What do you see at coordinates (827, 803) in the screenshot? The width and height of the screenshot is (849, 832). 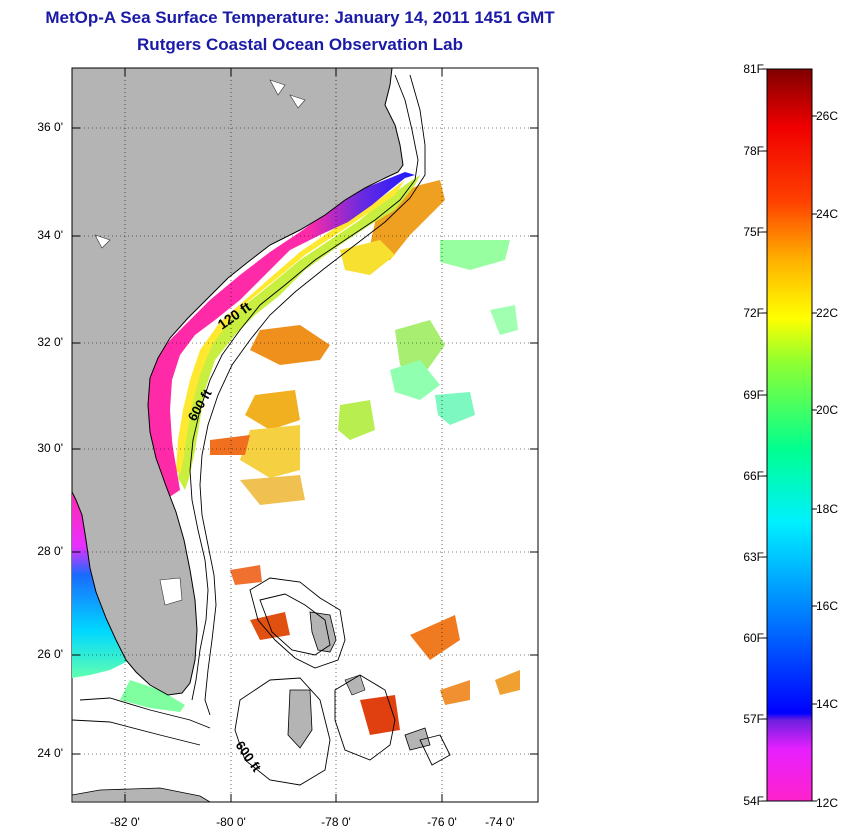 I see `colorbar-label-12c: 12C` at bounding box center [827, 803].